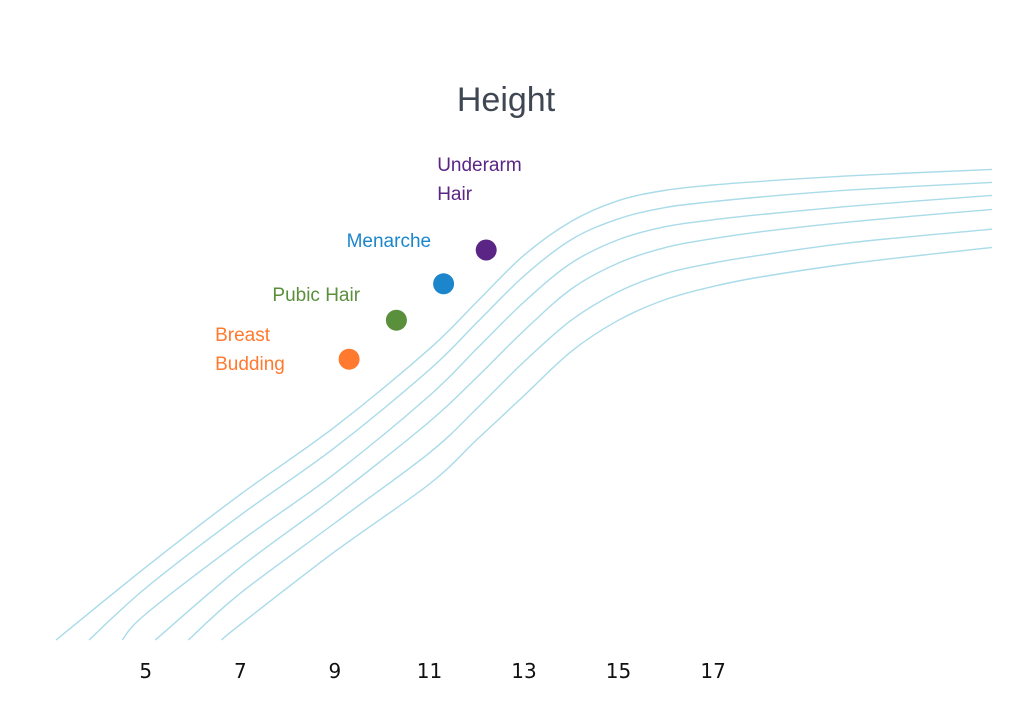  I want to click on x-tick-label-9: 9, so click(335, 671).